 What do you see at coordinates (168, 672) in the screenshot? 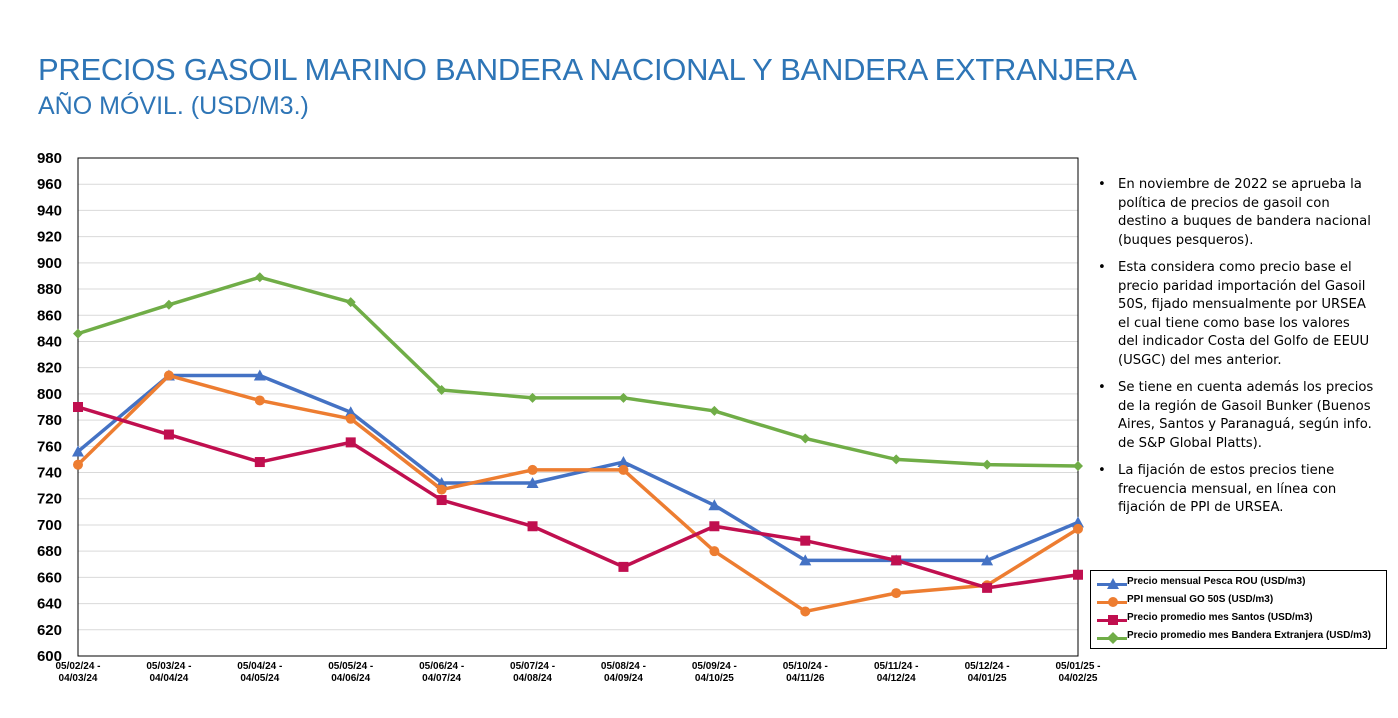
I see `x-tick-label: 05/03/24 -04/04/24` at bounding box center [168, 672].